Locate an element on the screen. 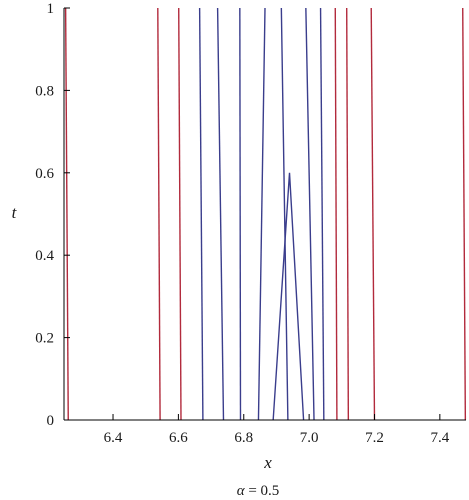  y-tick-label: 1 is located at coordinates (51, 9).